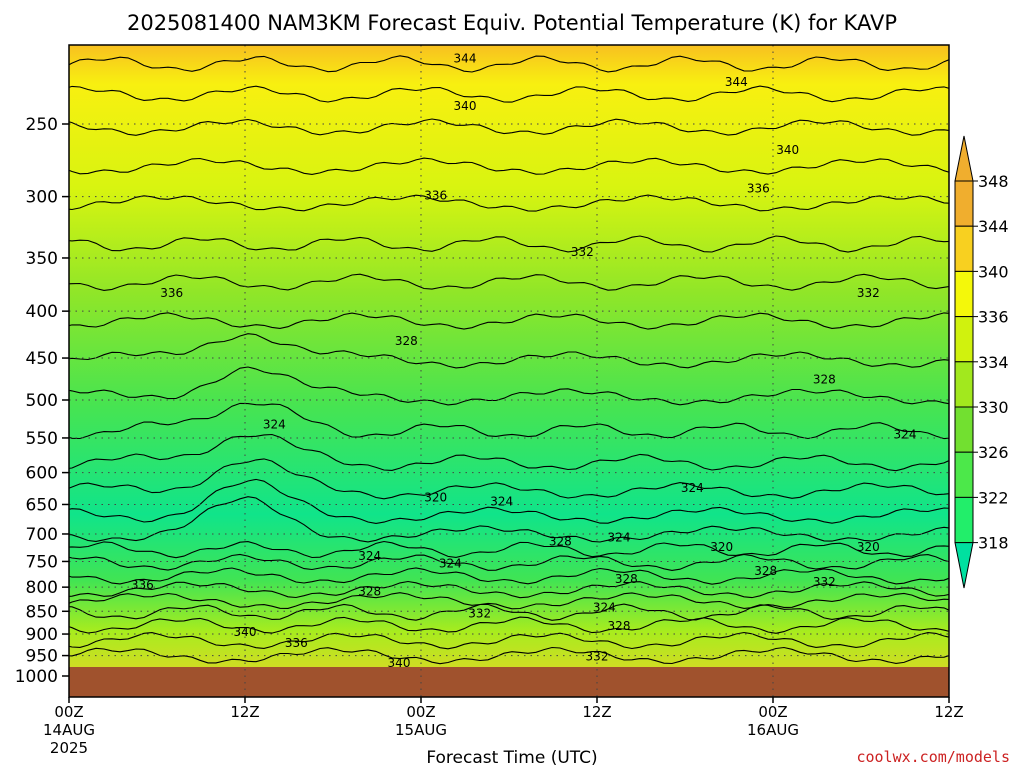  I want to click on colorbar-over-triangle, so click(964, 158).